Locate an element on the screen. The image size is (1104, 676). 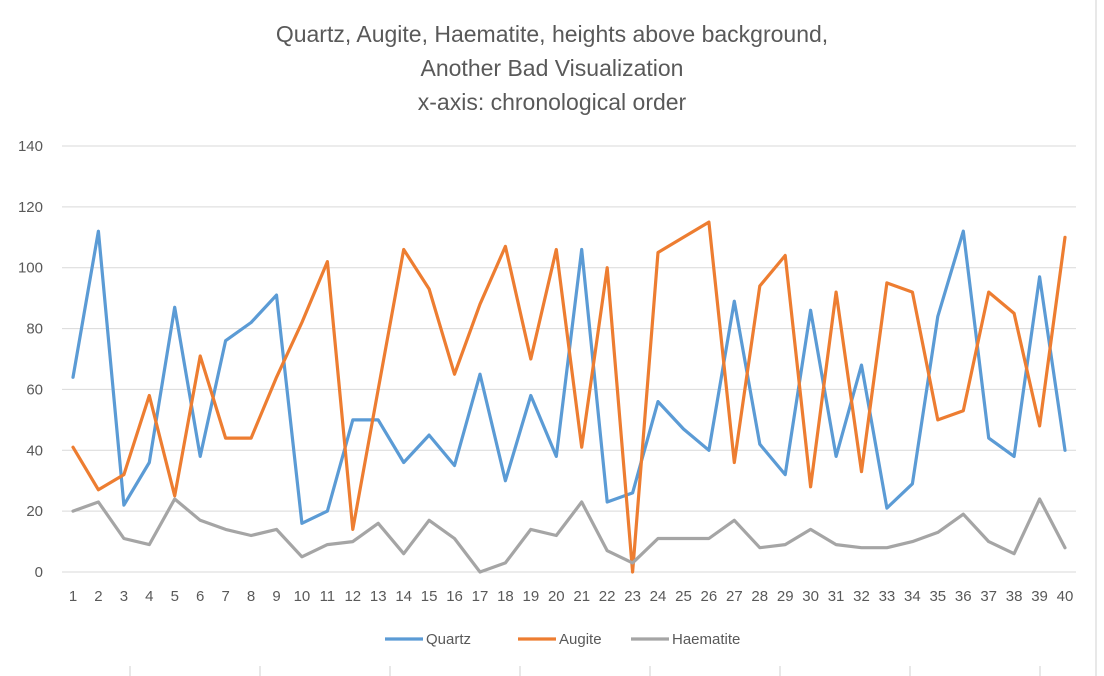
y-tick-label: 140 is located at coordinates (30, 146).